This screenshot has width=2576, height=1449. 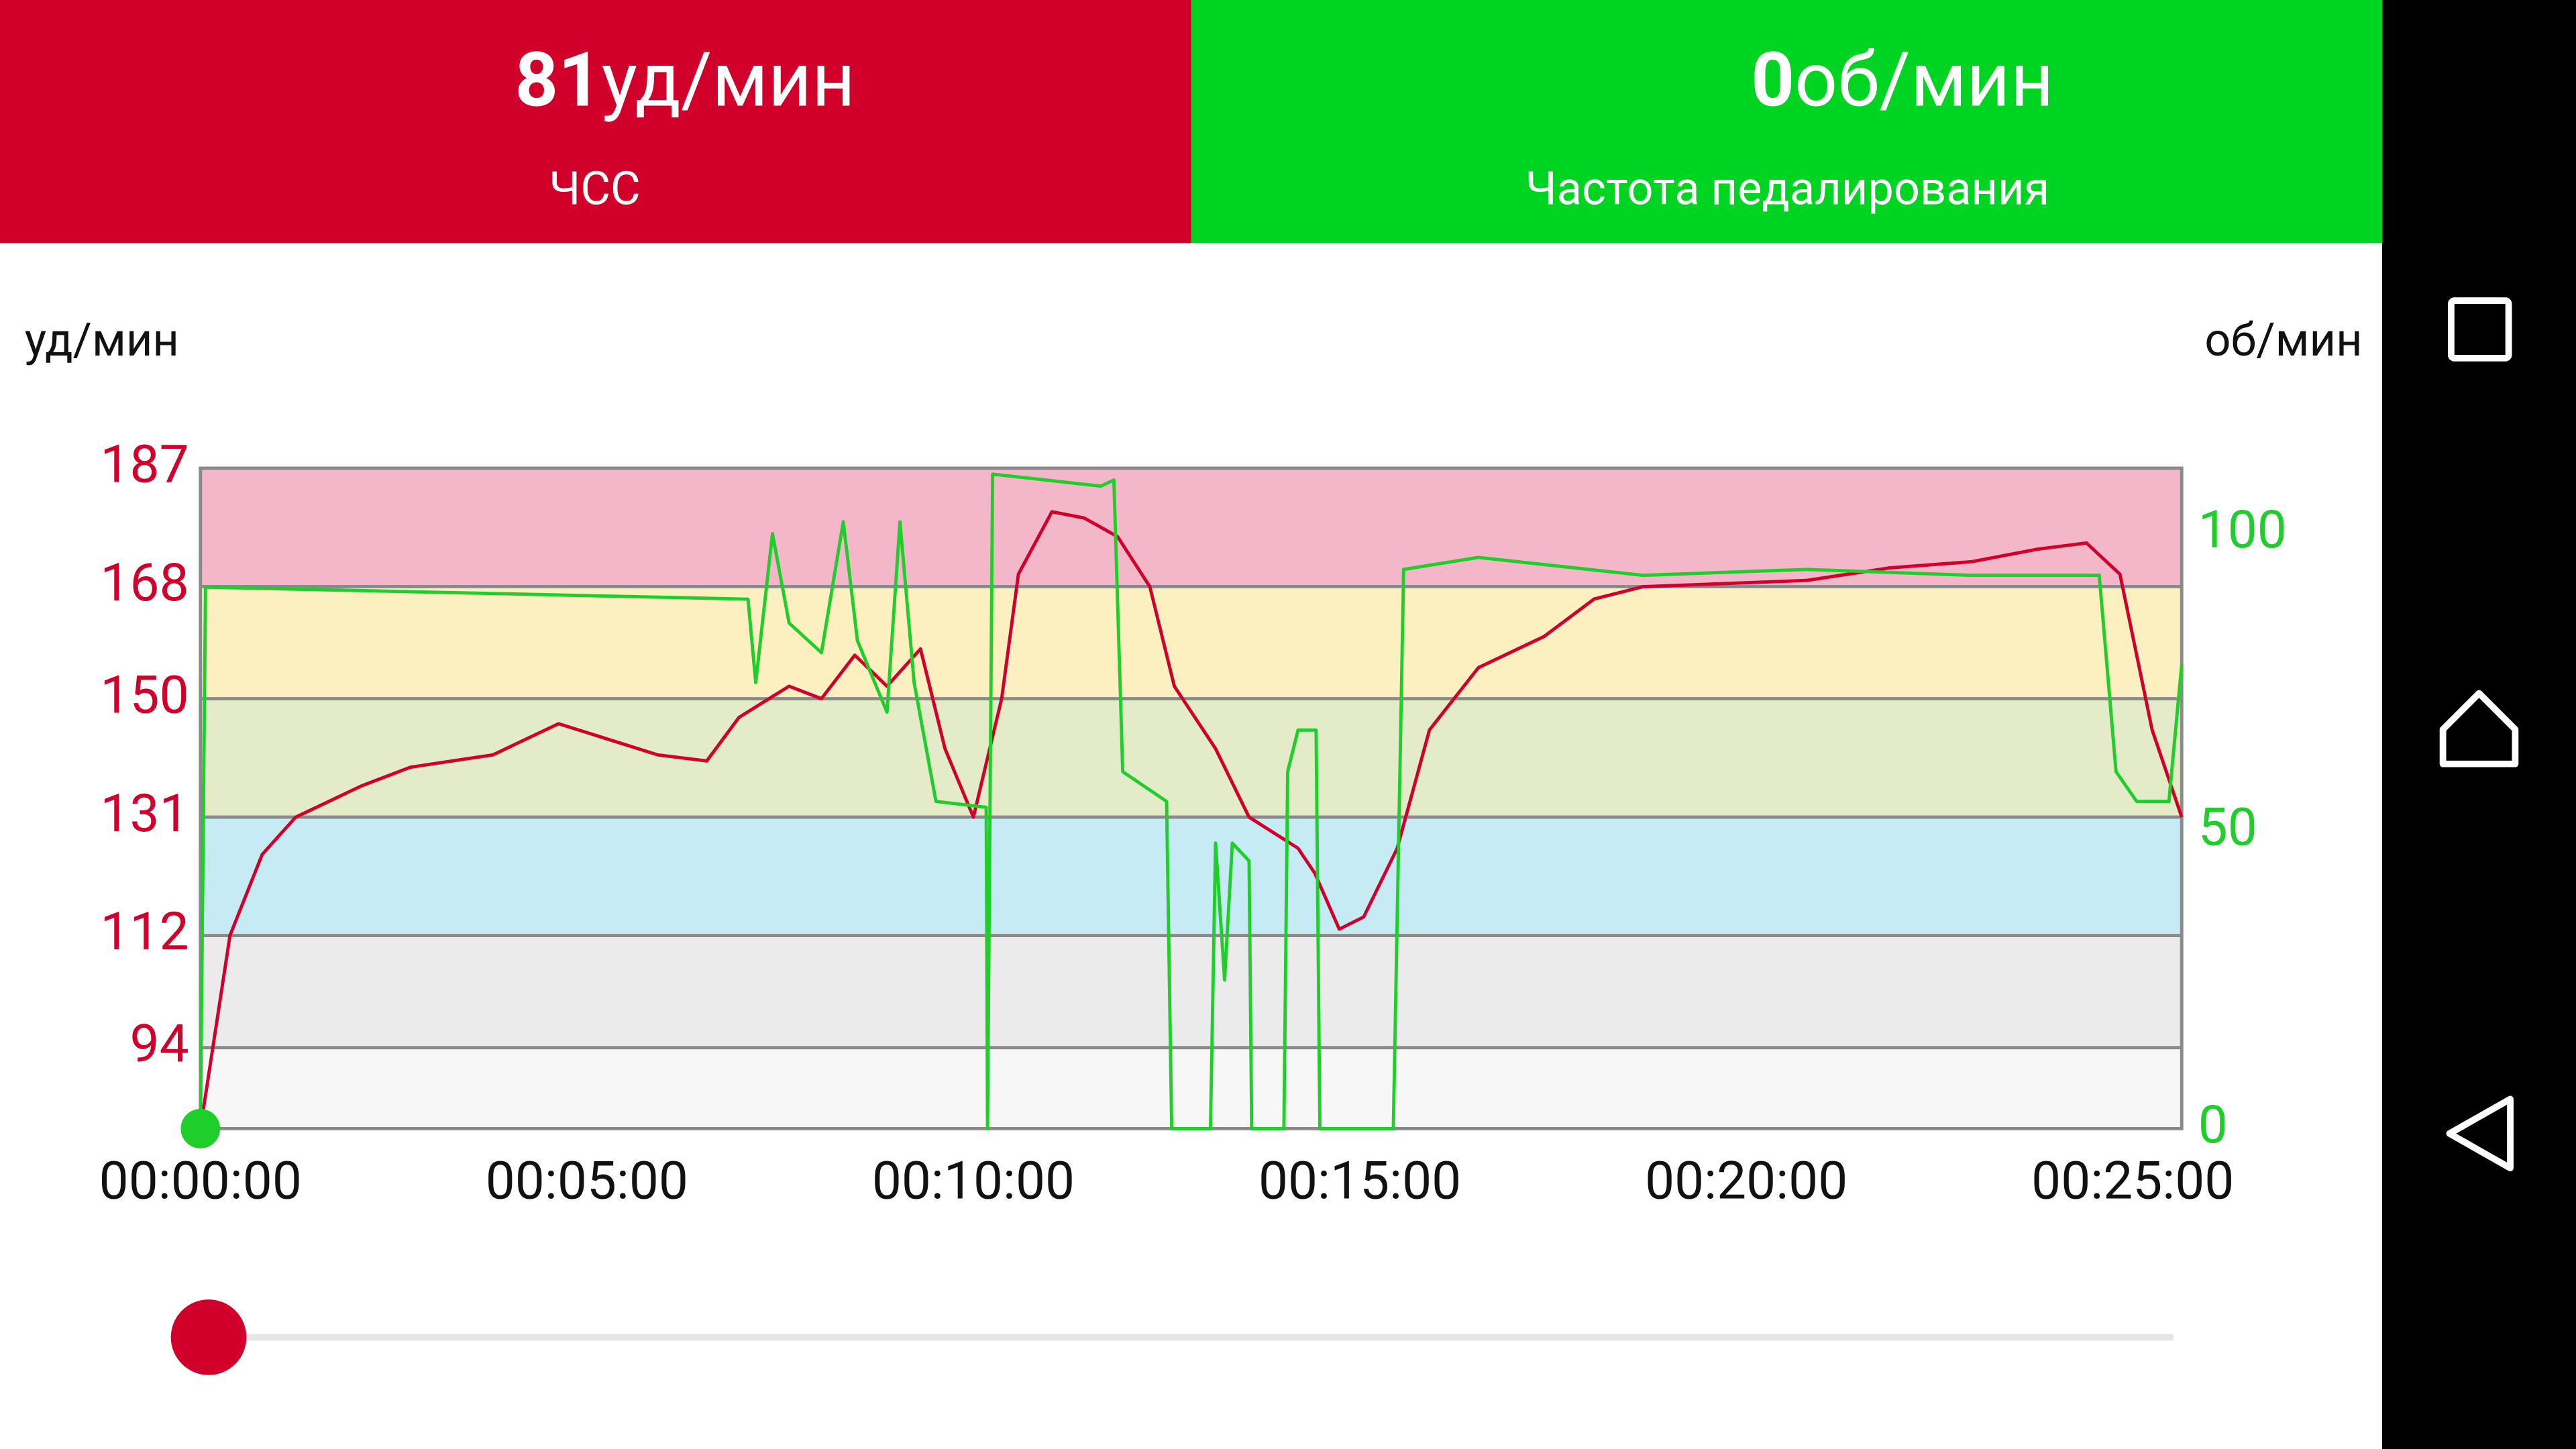 What do you see at coordinates (2242, 530) in the screenshot?
I see `y2-tick-label: 100` at bounding box center [2242, 530].